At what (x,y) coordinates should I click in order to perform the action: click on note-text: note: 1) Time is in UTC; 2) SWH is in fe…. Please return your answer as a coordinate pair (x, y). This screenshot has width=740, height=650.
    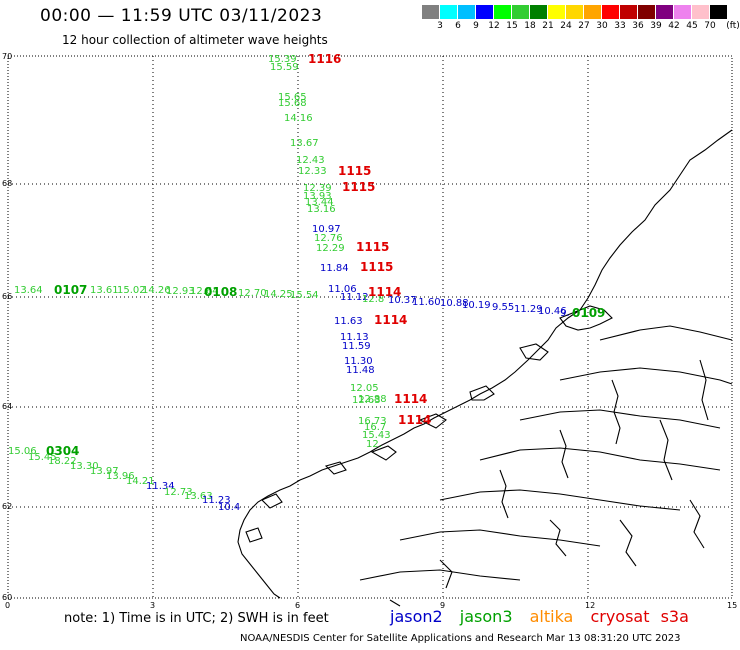
    Looking at the image, I should click on (196, 618).